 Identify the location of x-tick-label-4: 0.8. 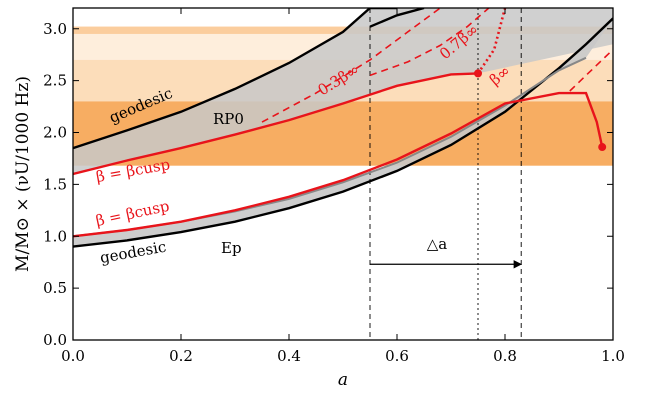
(505, 356).